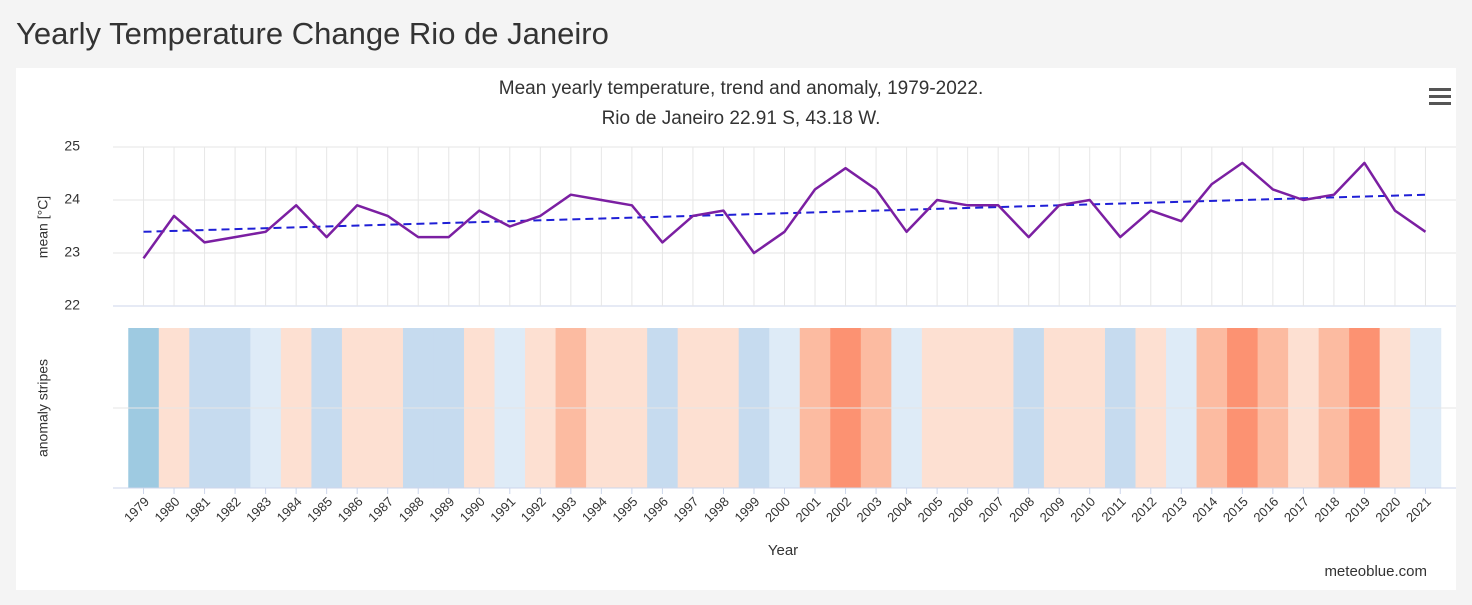  I want to click on y-tick-label: 23, so click(72, 252).